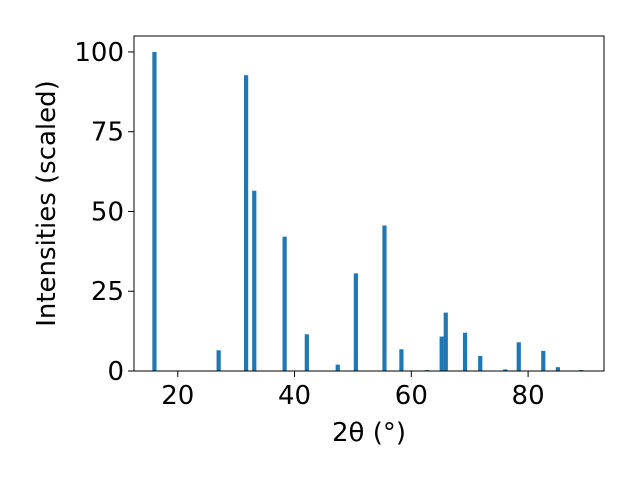 The height and width of the screenshot is (484, 640). Describe the element at coordinates (107, 292) in the screenshot. I see `y-tick-label: 25` at that location.